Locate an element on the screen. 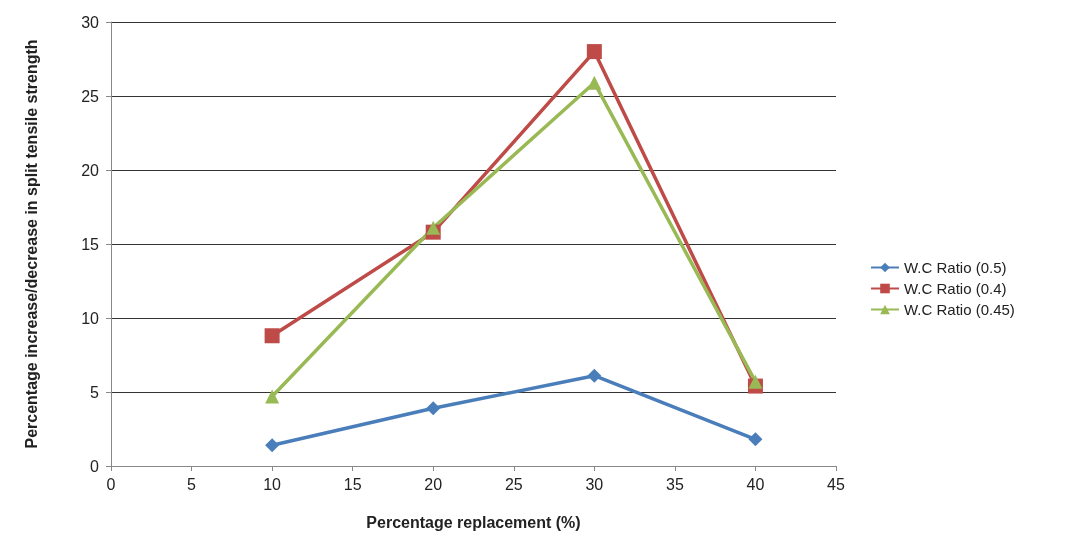 Image resolution: width=1069 pixels, height=543 pixels. x-tick-label: 20 is located at coordinates (433, 484).